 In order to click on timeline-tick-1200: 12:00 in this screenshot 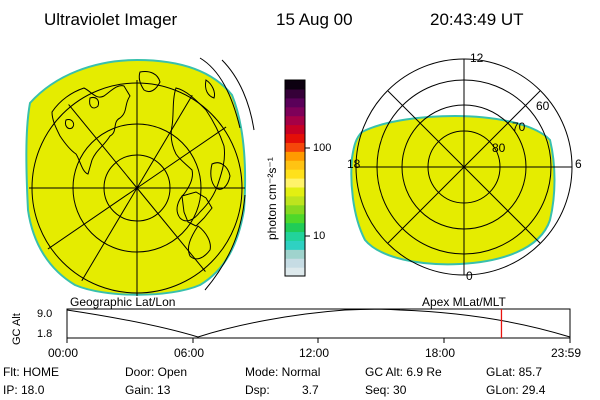, I will do `click(314, 353)`.